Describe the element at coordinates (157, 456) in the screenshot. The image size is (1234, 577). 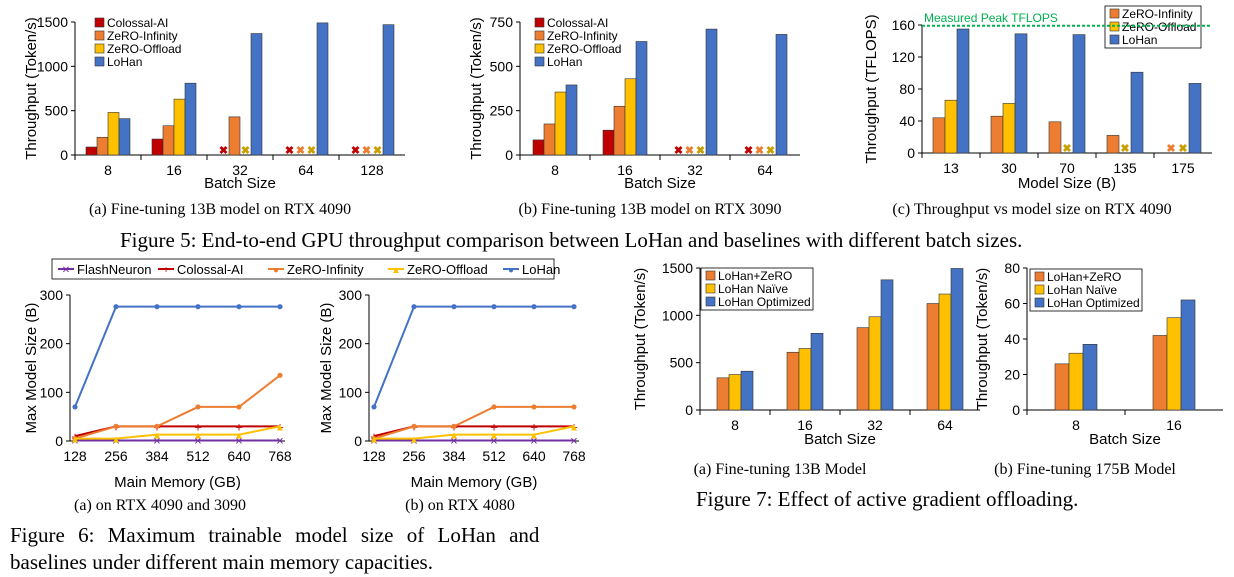
I see `x-tick-label: 384` at that location.